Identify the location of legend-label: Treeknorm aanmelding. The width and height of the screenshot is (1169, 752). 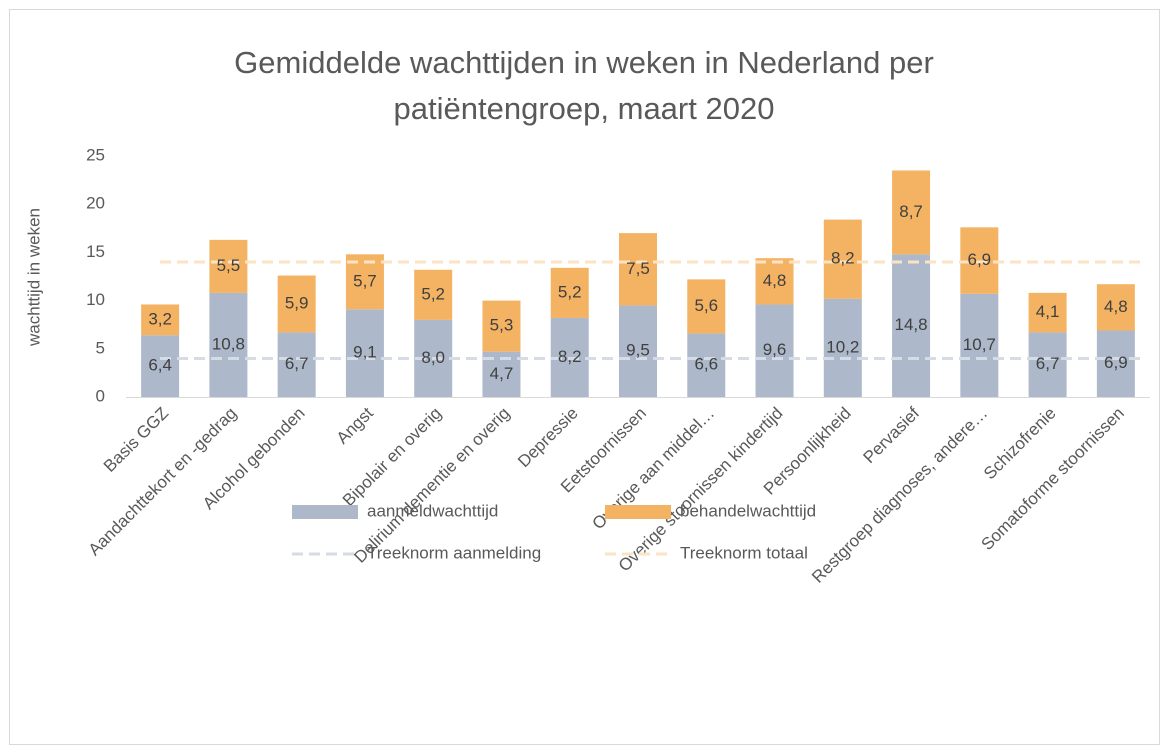
(454, 552).